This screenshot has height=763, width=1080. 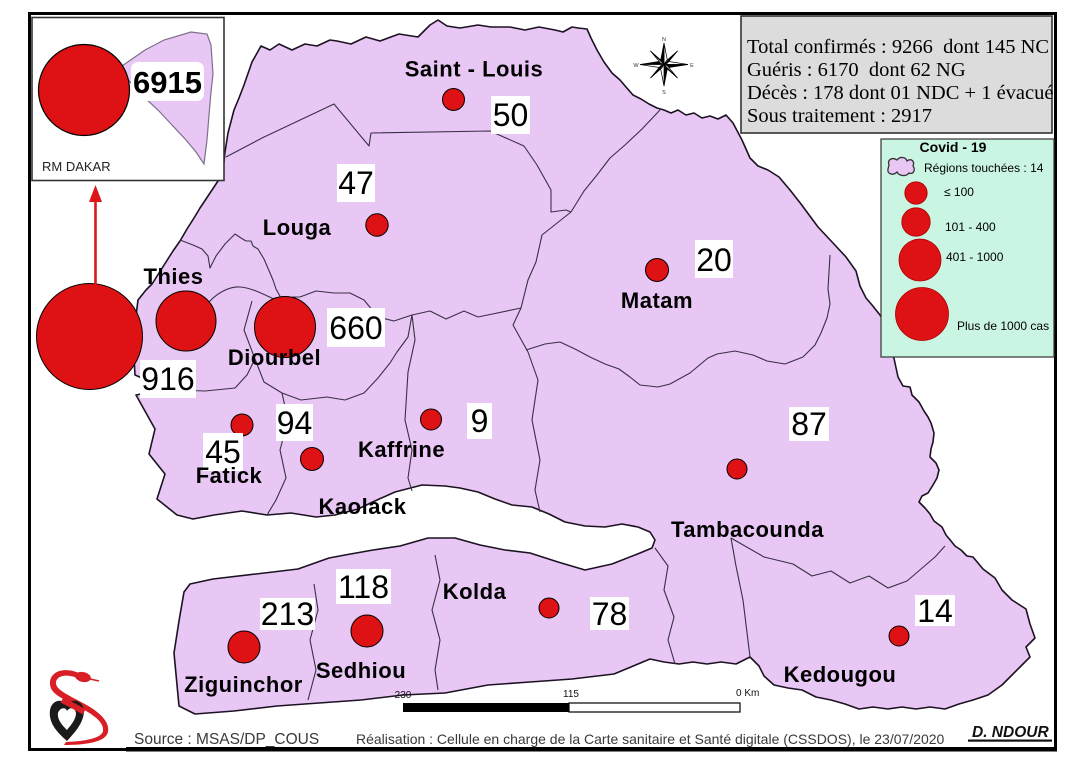 I want to click on svg-text: 660, so click(x=355, y=328).